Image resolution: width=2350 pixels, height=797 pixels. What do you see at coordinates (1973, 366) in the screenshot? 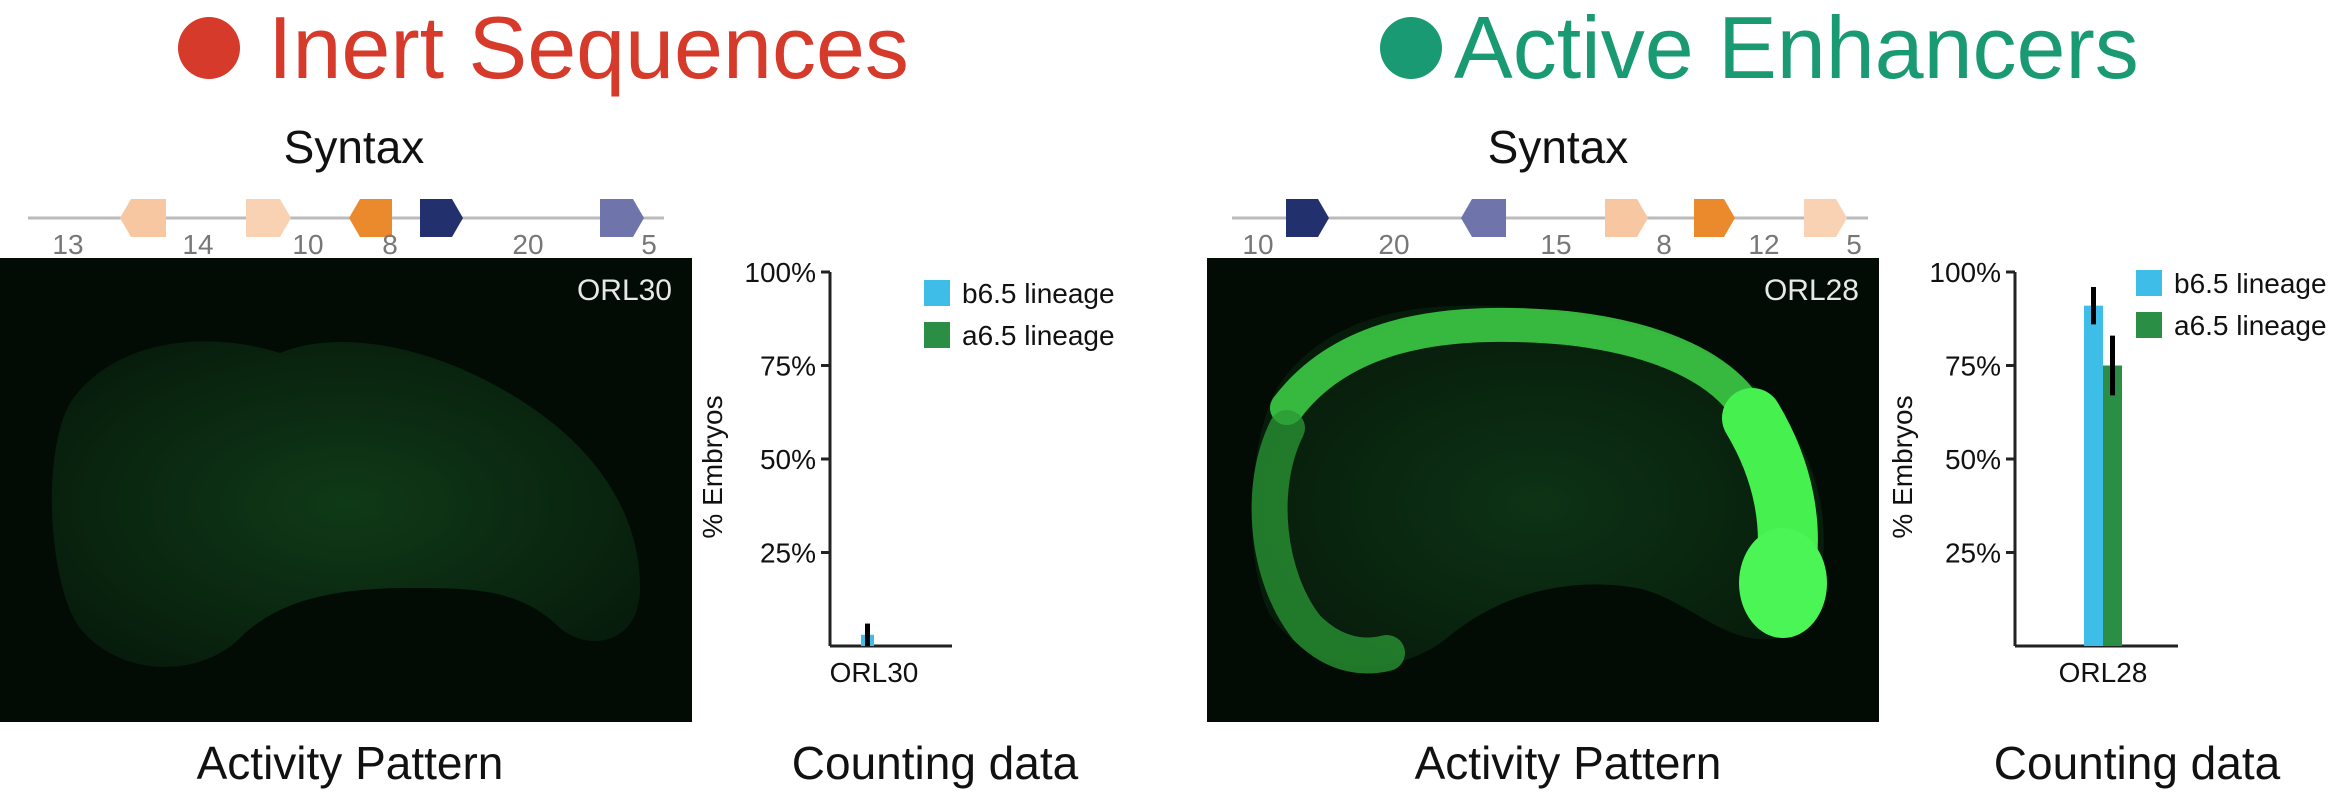
I see `right-chart-y-tick-label: 75%` at bounding box center [1973, 366].